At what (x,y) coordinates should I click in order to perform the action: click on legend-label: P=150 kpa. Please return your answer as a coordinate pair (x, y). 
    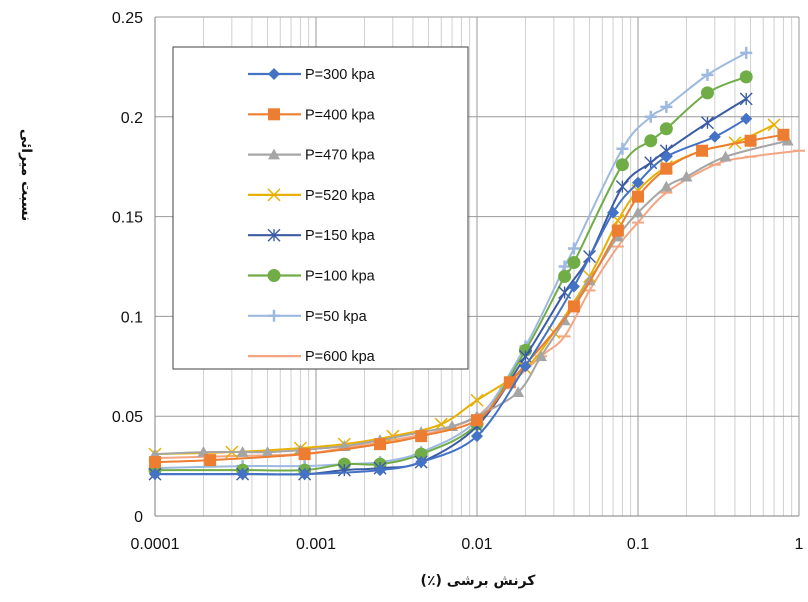
    Looking at the image, I should click on (340, 236).